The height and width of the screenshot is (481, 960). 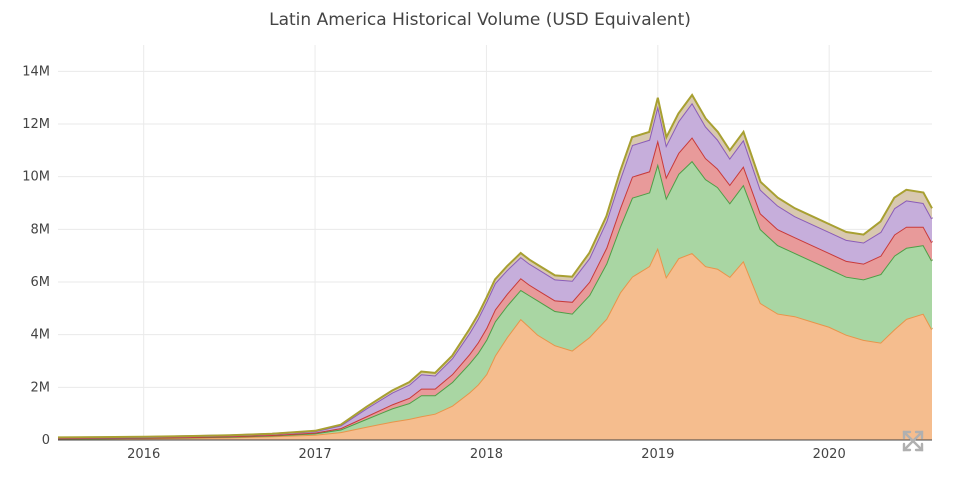 I want to click on y-tick-label: 4M, so click(x=41, y=335).